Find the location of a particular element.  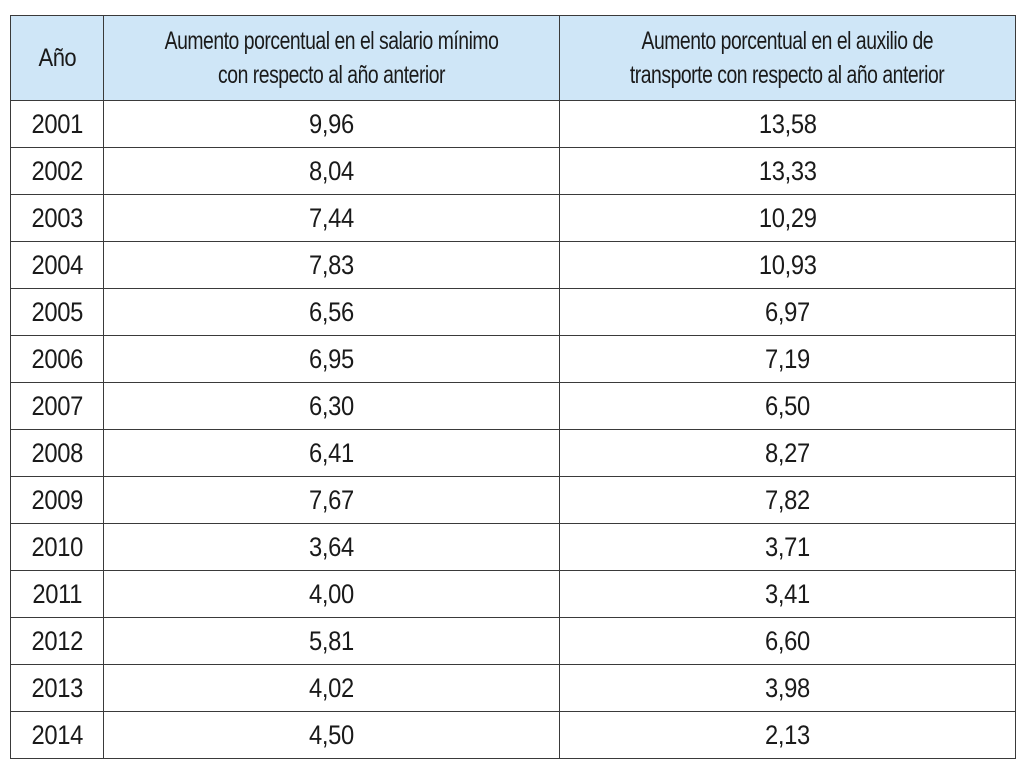

cell-salary-increase: 3,64 is located at coordinates (331, 547).